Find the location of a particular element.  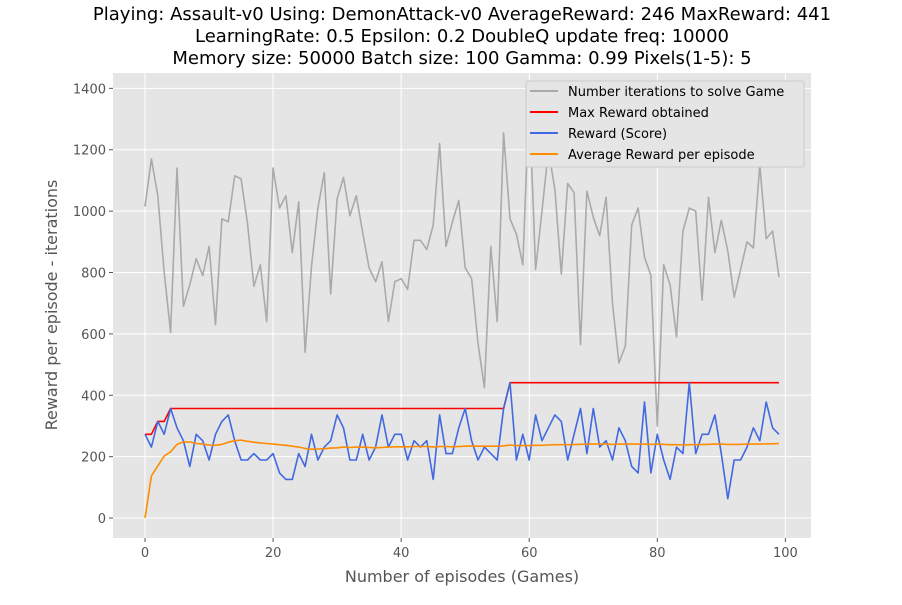

x-tick-label: 80 is located at coordinates (657, 553).